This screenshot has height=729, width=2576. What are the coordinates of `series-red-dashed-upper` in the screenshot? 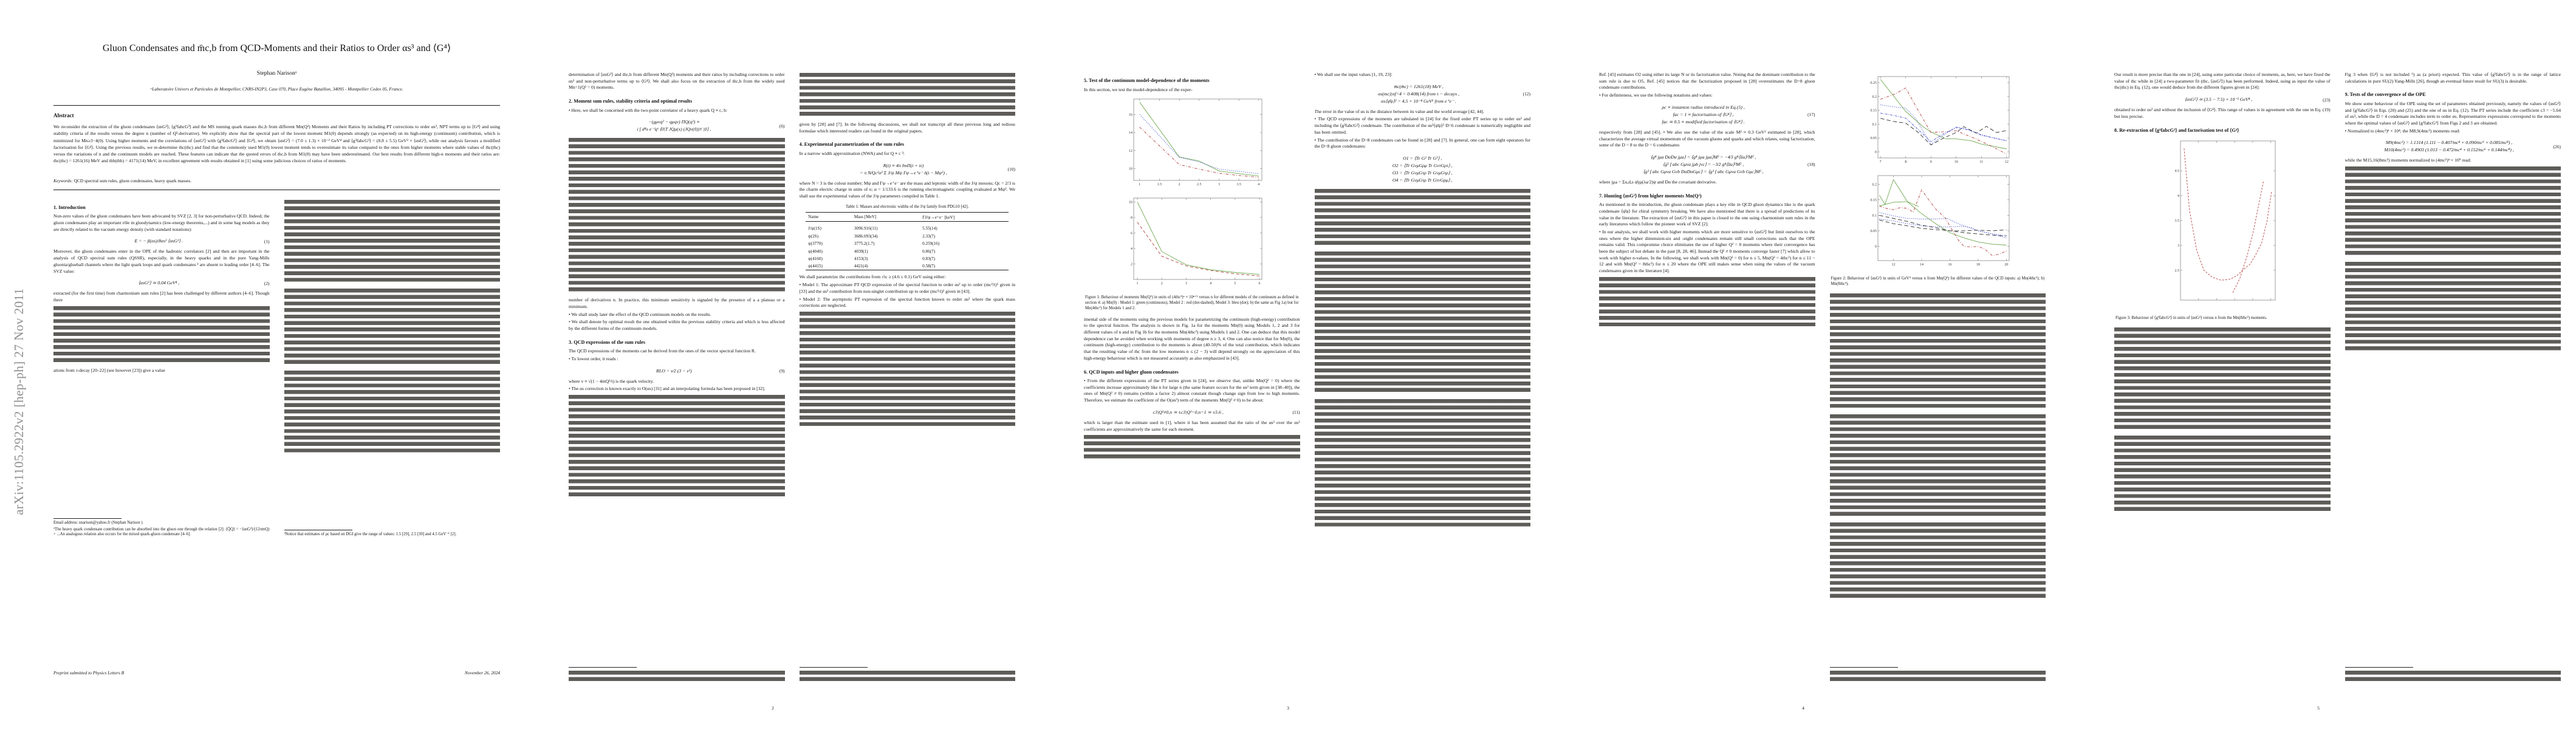 It's located at (2248, 236).